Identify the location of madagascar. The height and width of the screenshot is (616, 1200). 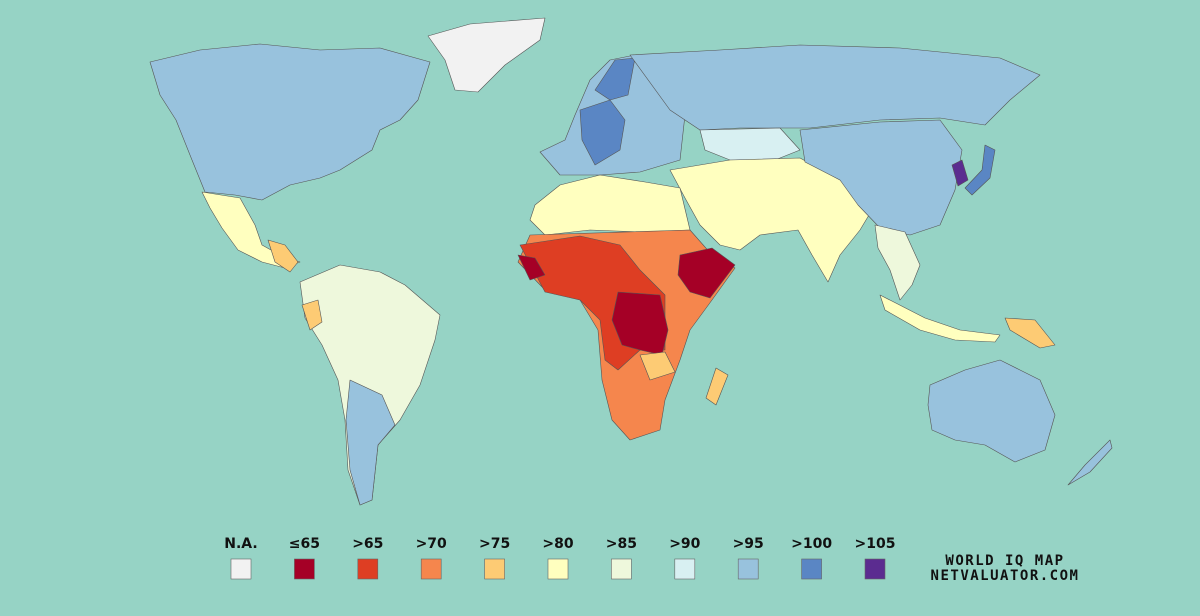
(717, 386).